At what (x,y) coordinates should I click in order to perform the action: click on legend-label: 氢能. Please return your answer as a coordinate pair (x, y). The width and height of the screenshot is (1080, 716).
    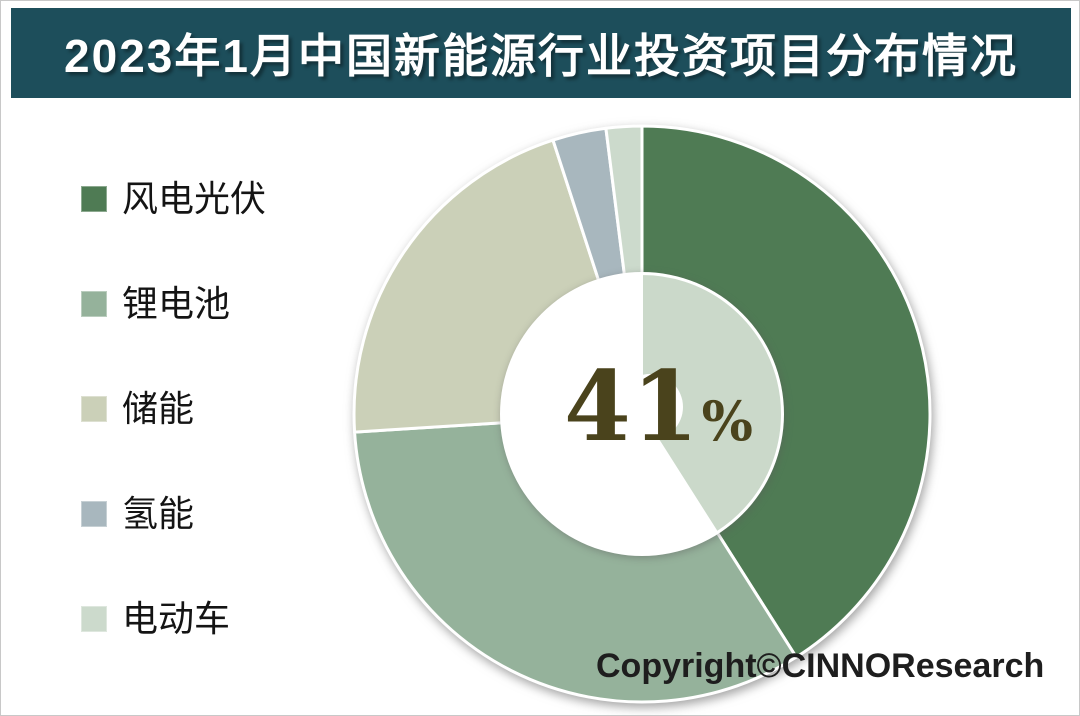
    Looking at the image, I should click on (158, 513).